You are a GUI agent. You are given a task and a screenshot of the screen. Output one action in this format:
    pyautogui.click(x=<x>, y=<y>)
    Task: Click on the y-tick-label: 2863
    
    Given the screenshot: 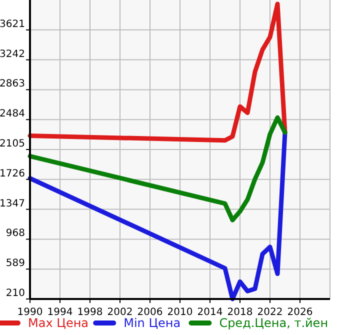 What is the action you would take?
    pyautogui.click(x=12, y=84)
    